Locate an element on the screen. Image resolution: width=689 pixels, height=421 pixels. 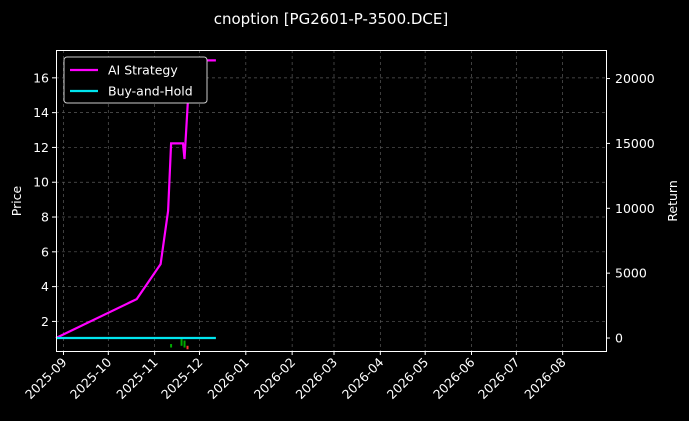
x-tick-label: 2026-06 is located at coordinates (454, 378).